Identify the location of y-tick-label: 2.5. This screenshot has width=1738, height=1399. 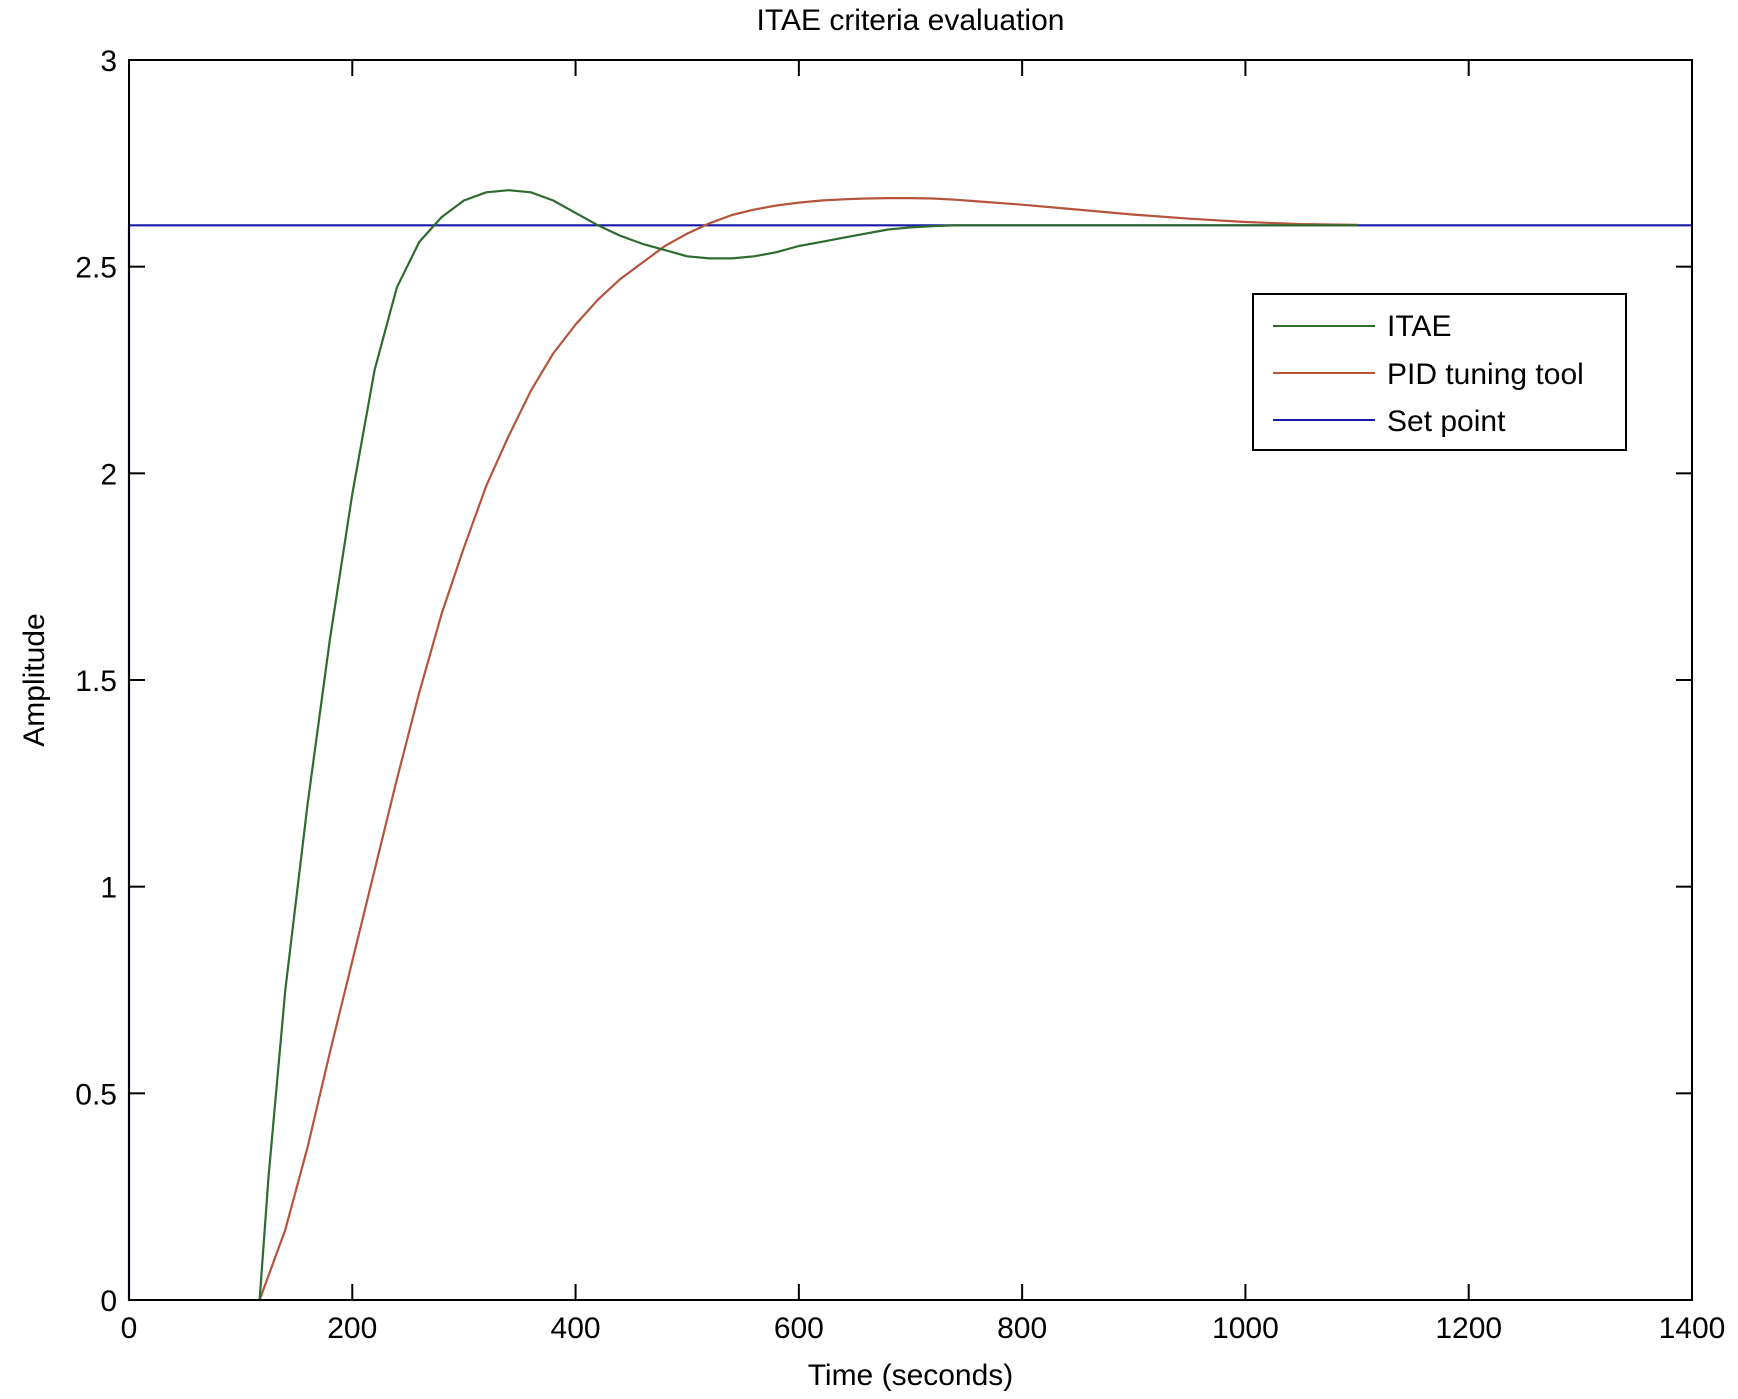
(96, 268).